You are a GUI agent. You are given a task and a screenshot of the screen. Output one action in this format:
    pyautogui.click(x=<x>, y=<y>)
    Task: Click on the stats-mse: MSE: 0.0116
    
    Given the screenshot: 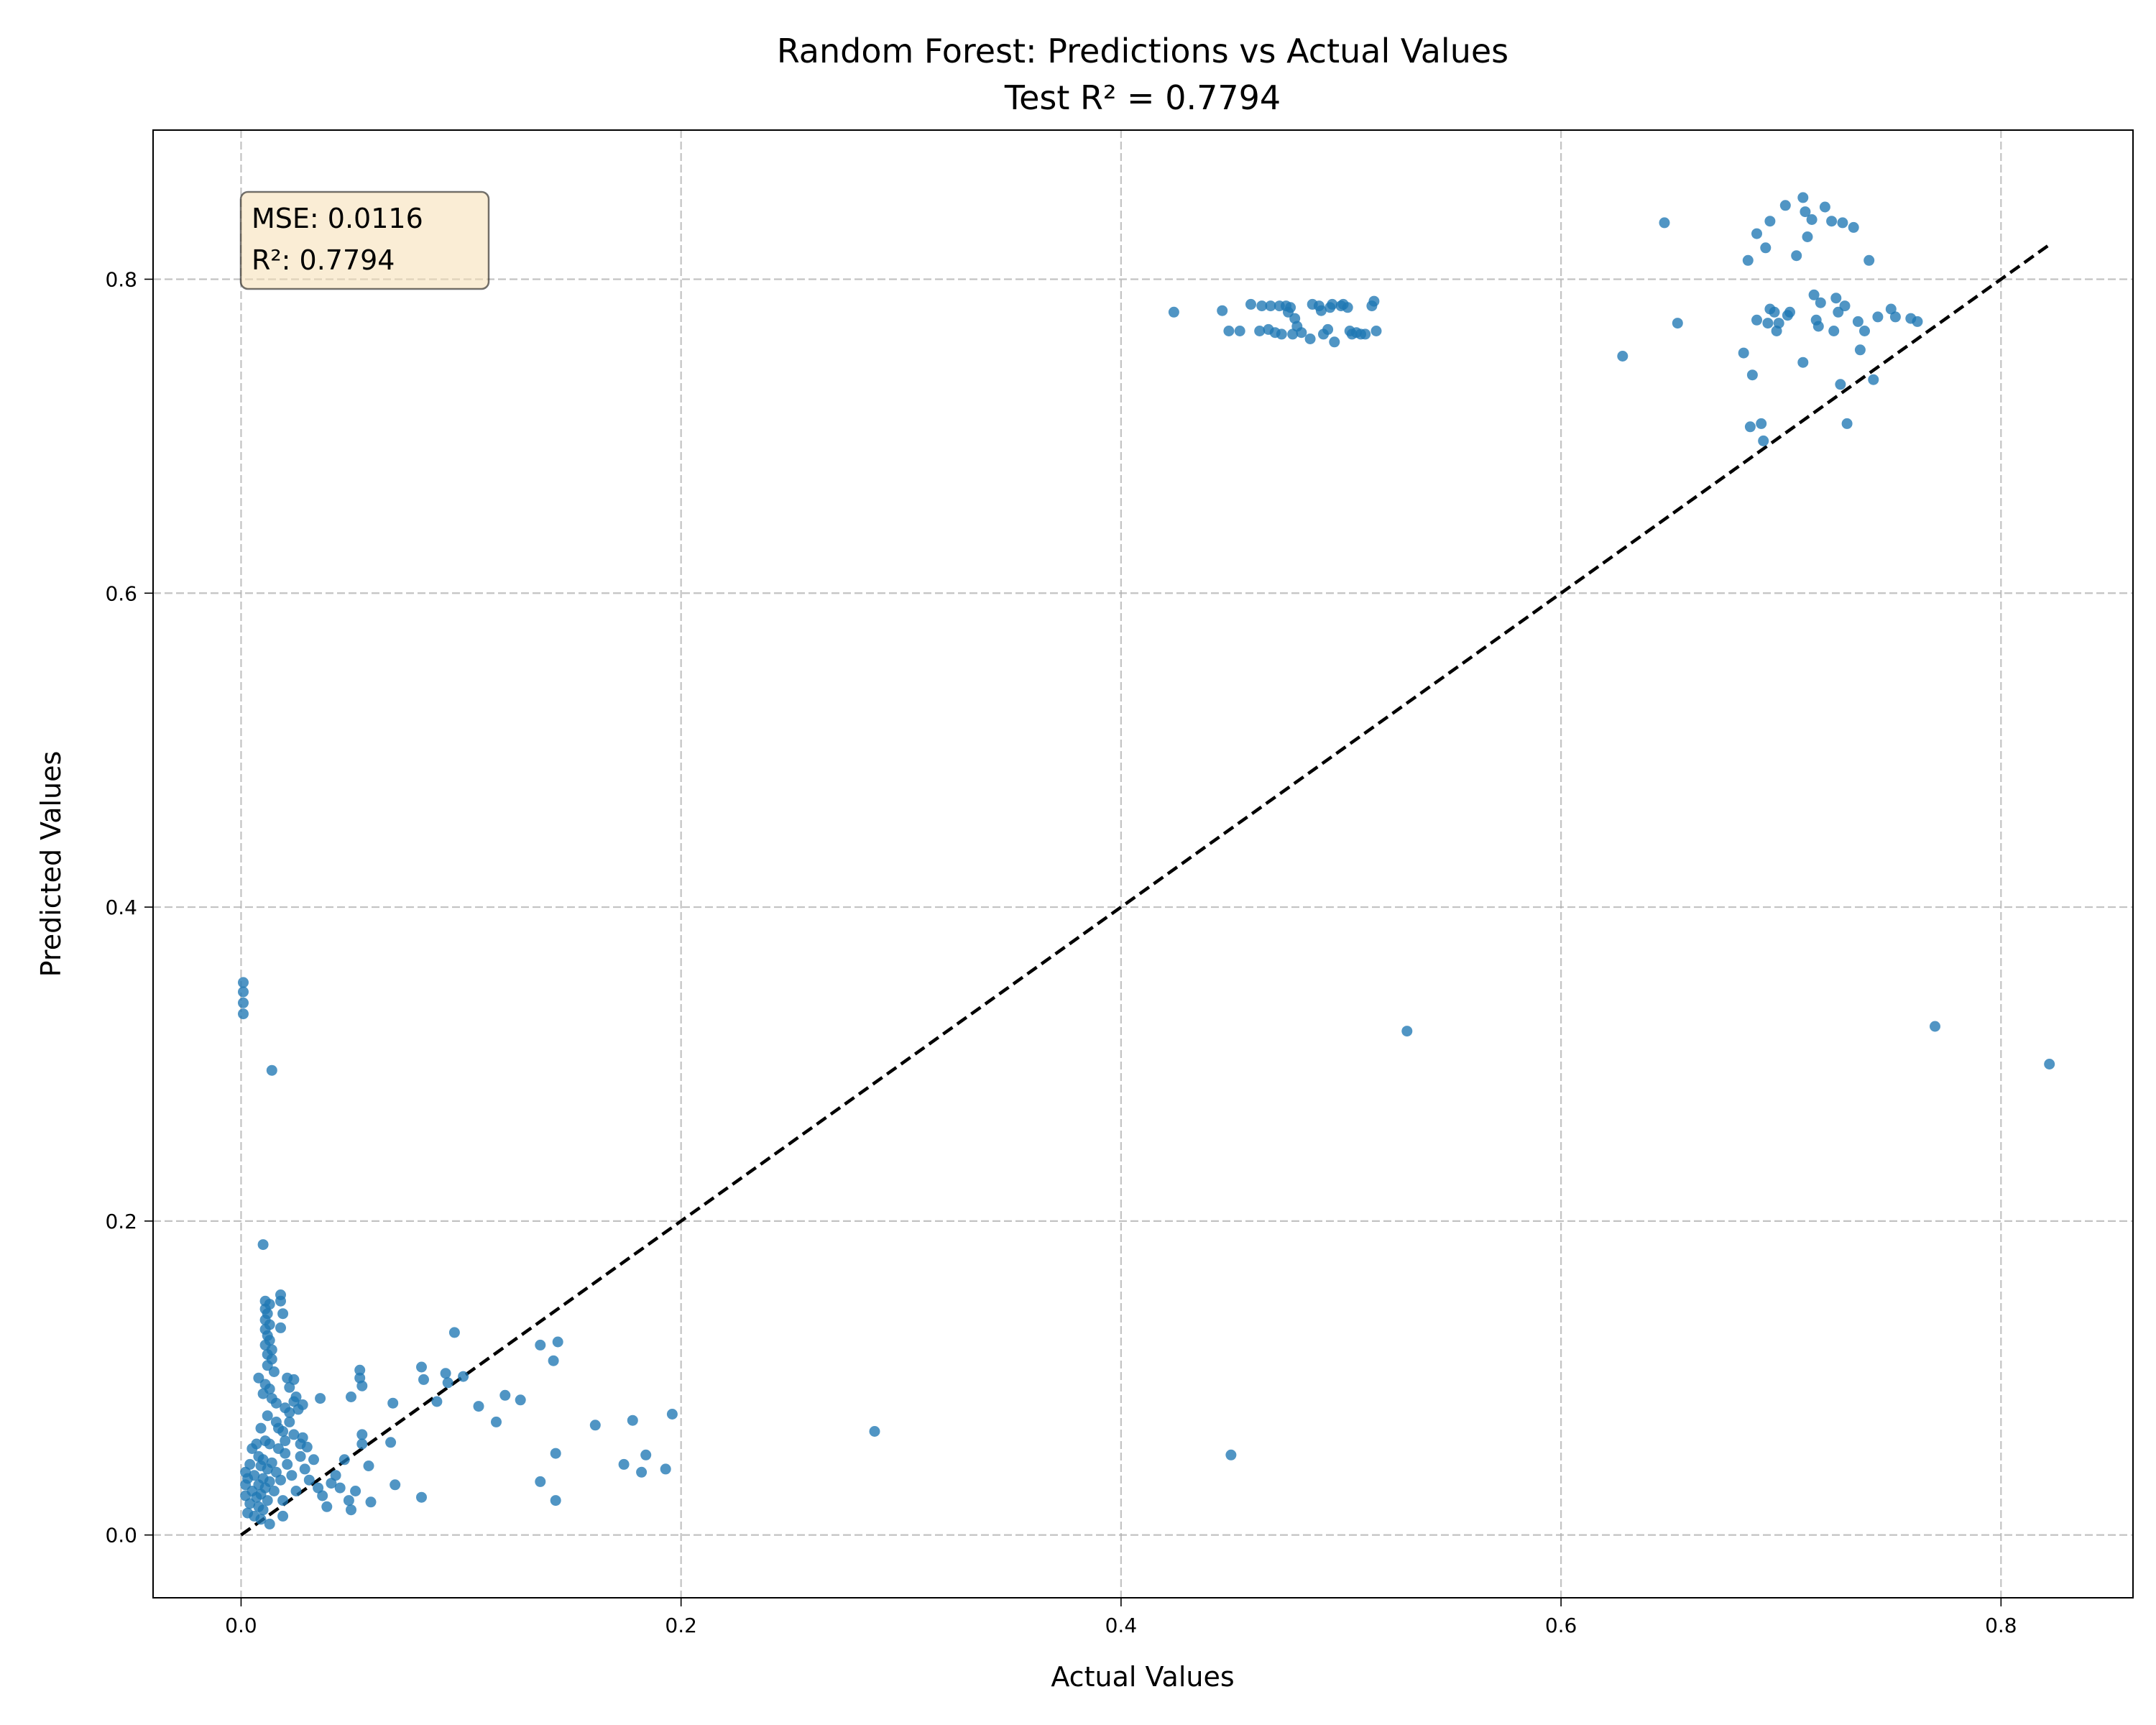 What is the action you would take?
    pyautogui.click(x=337, y=218)
    